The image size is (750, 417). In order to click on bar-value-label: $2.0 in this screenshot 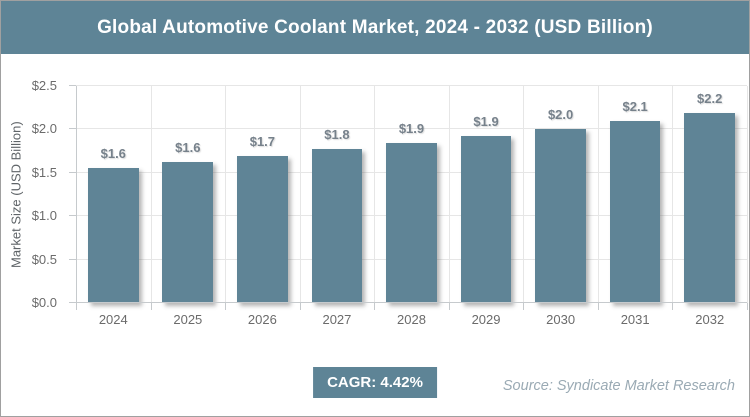, I will do `click(560, 114)`.